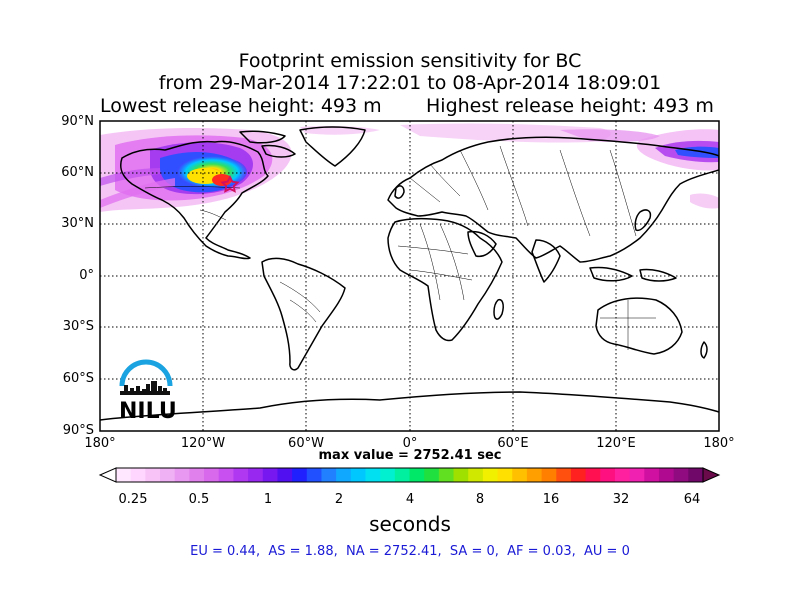  I want to click on lat-label: 30°N, so click(77, 223).